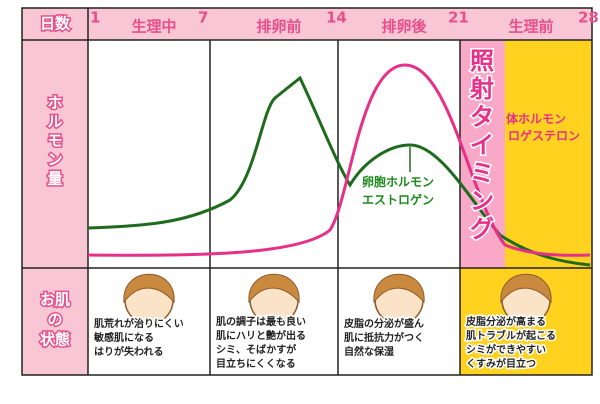  Describe the element at coordinates (261, 321) in the screenshot. I see `skin-text: 肌の調子は最も良い` at that location.